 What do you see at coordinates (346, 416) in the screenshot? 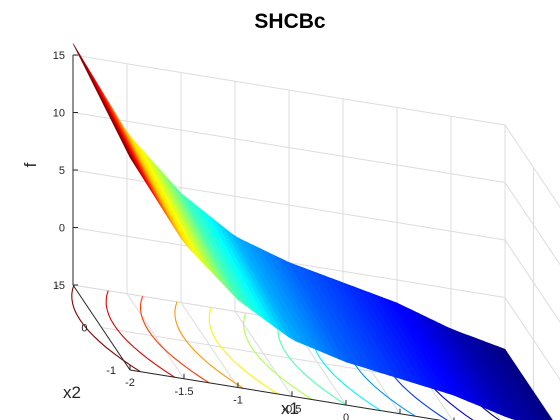
I see `x-tick-label: 0` at bounding box center [346, 416].